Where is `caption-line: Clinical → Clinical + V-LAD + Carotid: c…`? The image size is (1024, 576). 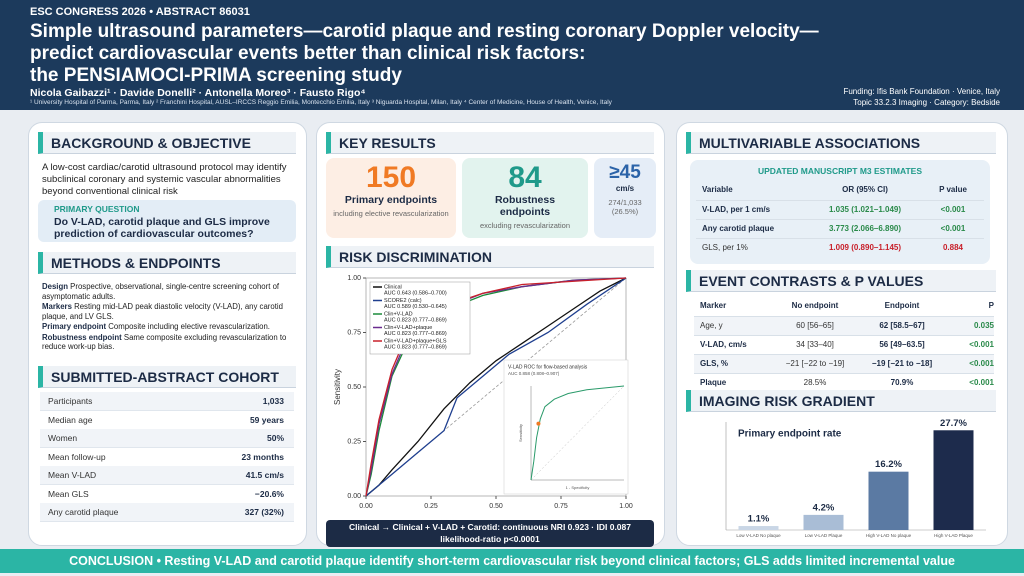
caption-line: Clinical → Clinical + V-LAD + Carotid: c… is located at coordinates (490, 527).